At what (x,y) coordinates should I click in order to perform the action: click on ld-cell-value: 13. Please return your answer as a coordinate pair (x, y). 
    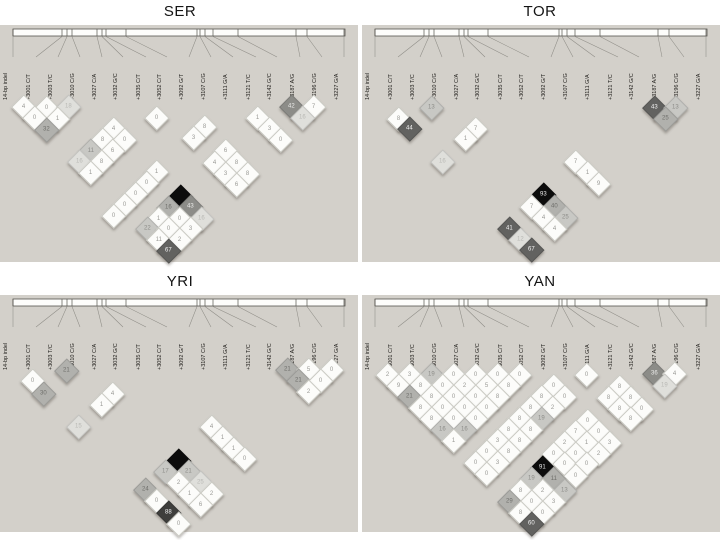
    Looking at the image, I should click on (565, 490).